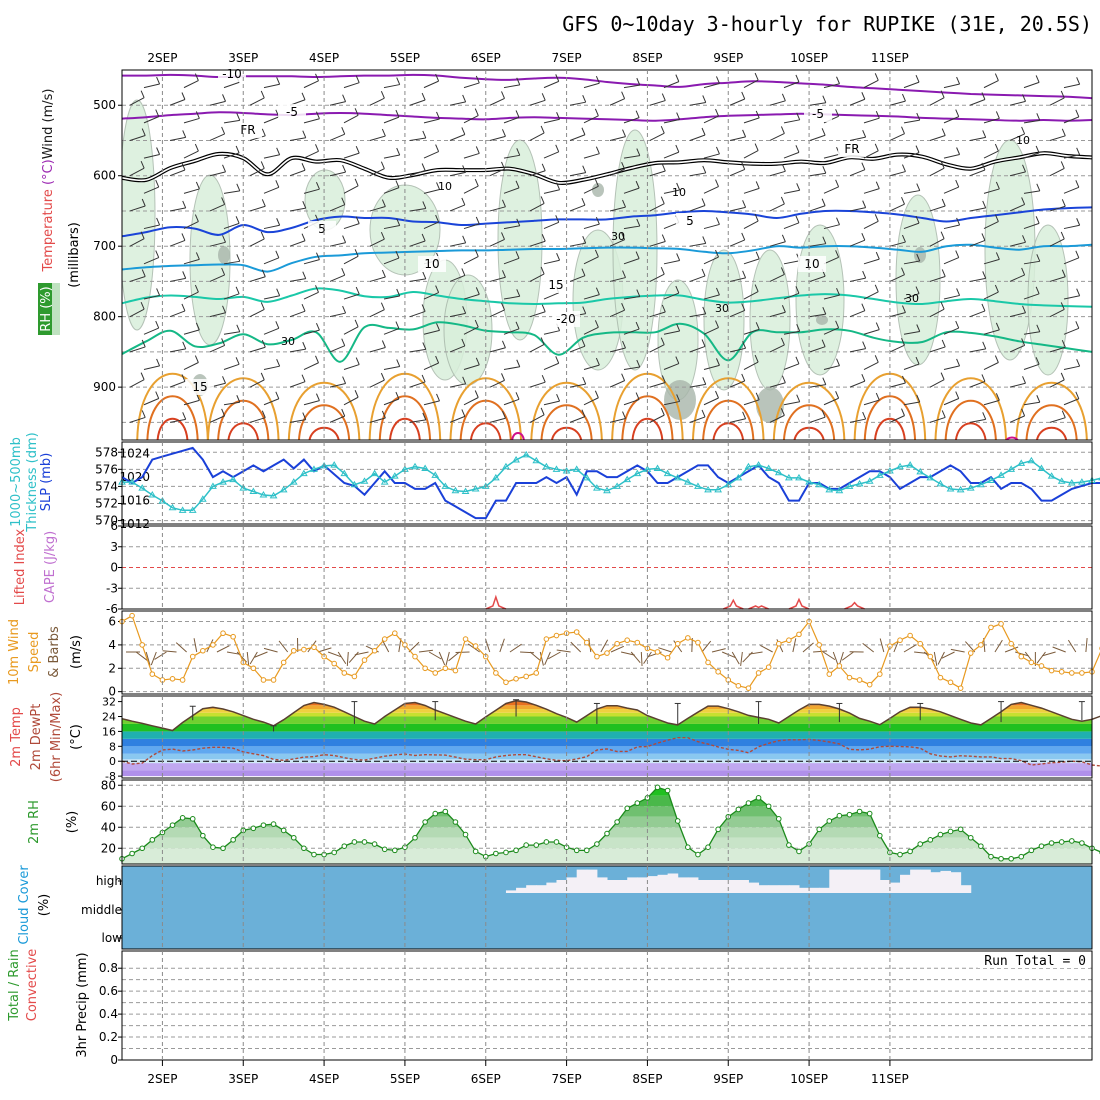 This screenshot has height=1100, width=1100. What do you see at coordinates (607, 801) in the screenshot?
I see `rh-color-band` at bounding box center [607, 801].